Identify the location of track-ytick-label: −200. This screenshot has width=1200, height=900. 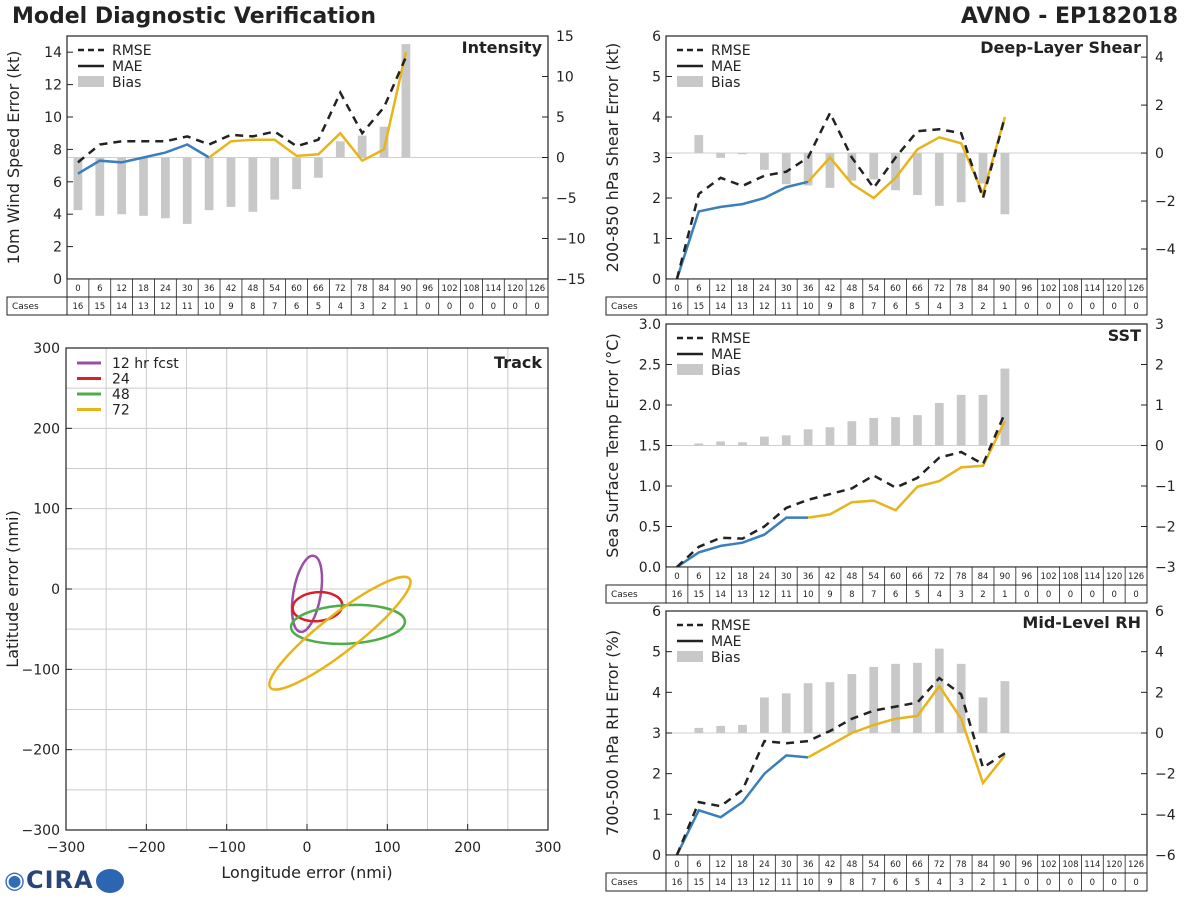
(41, 751).